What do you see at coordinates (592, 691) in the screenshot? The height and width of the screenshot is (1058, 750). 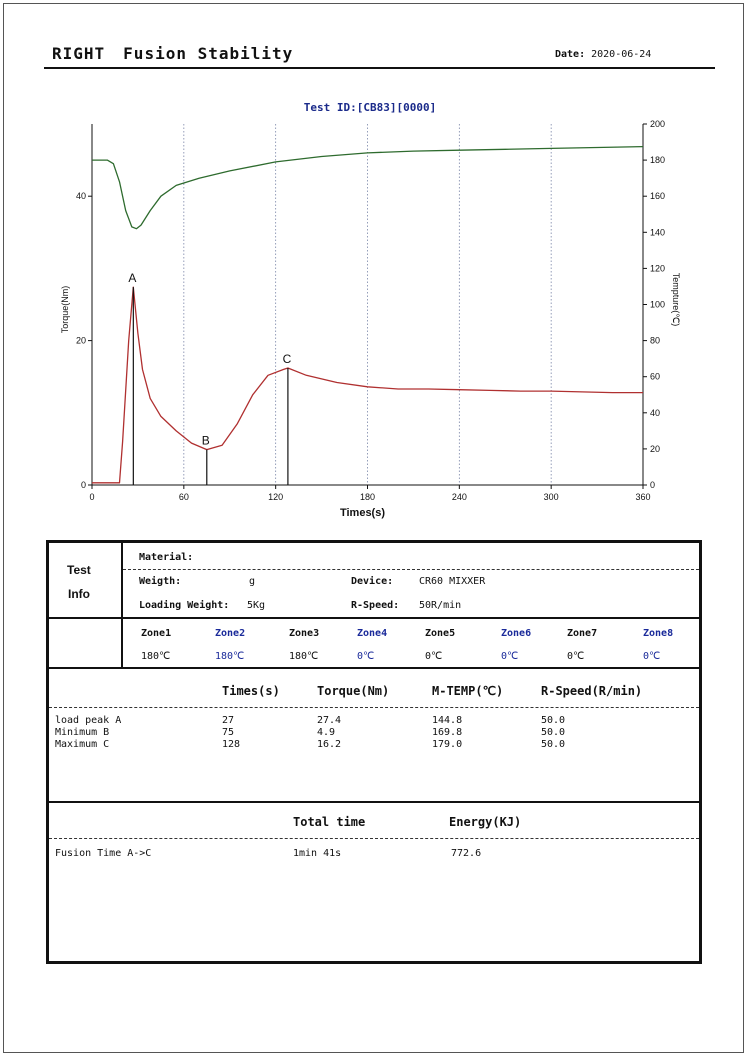 I see `results-column-header: R-Speed(R/min)` at bounding box center [592, 691].